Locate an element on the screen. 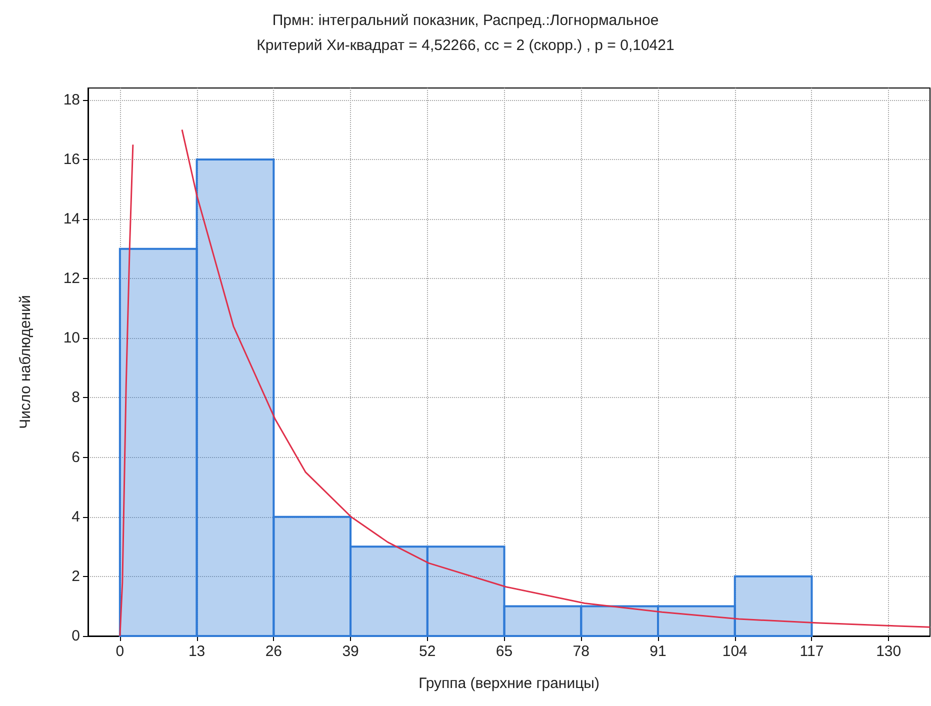  x-tick-label: 117 is located at coordinates (812, 651).